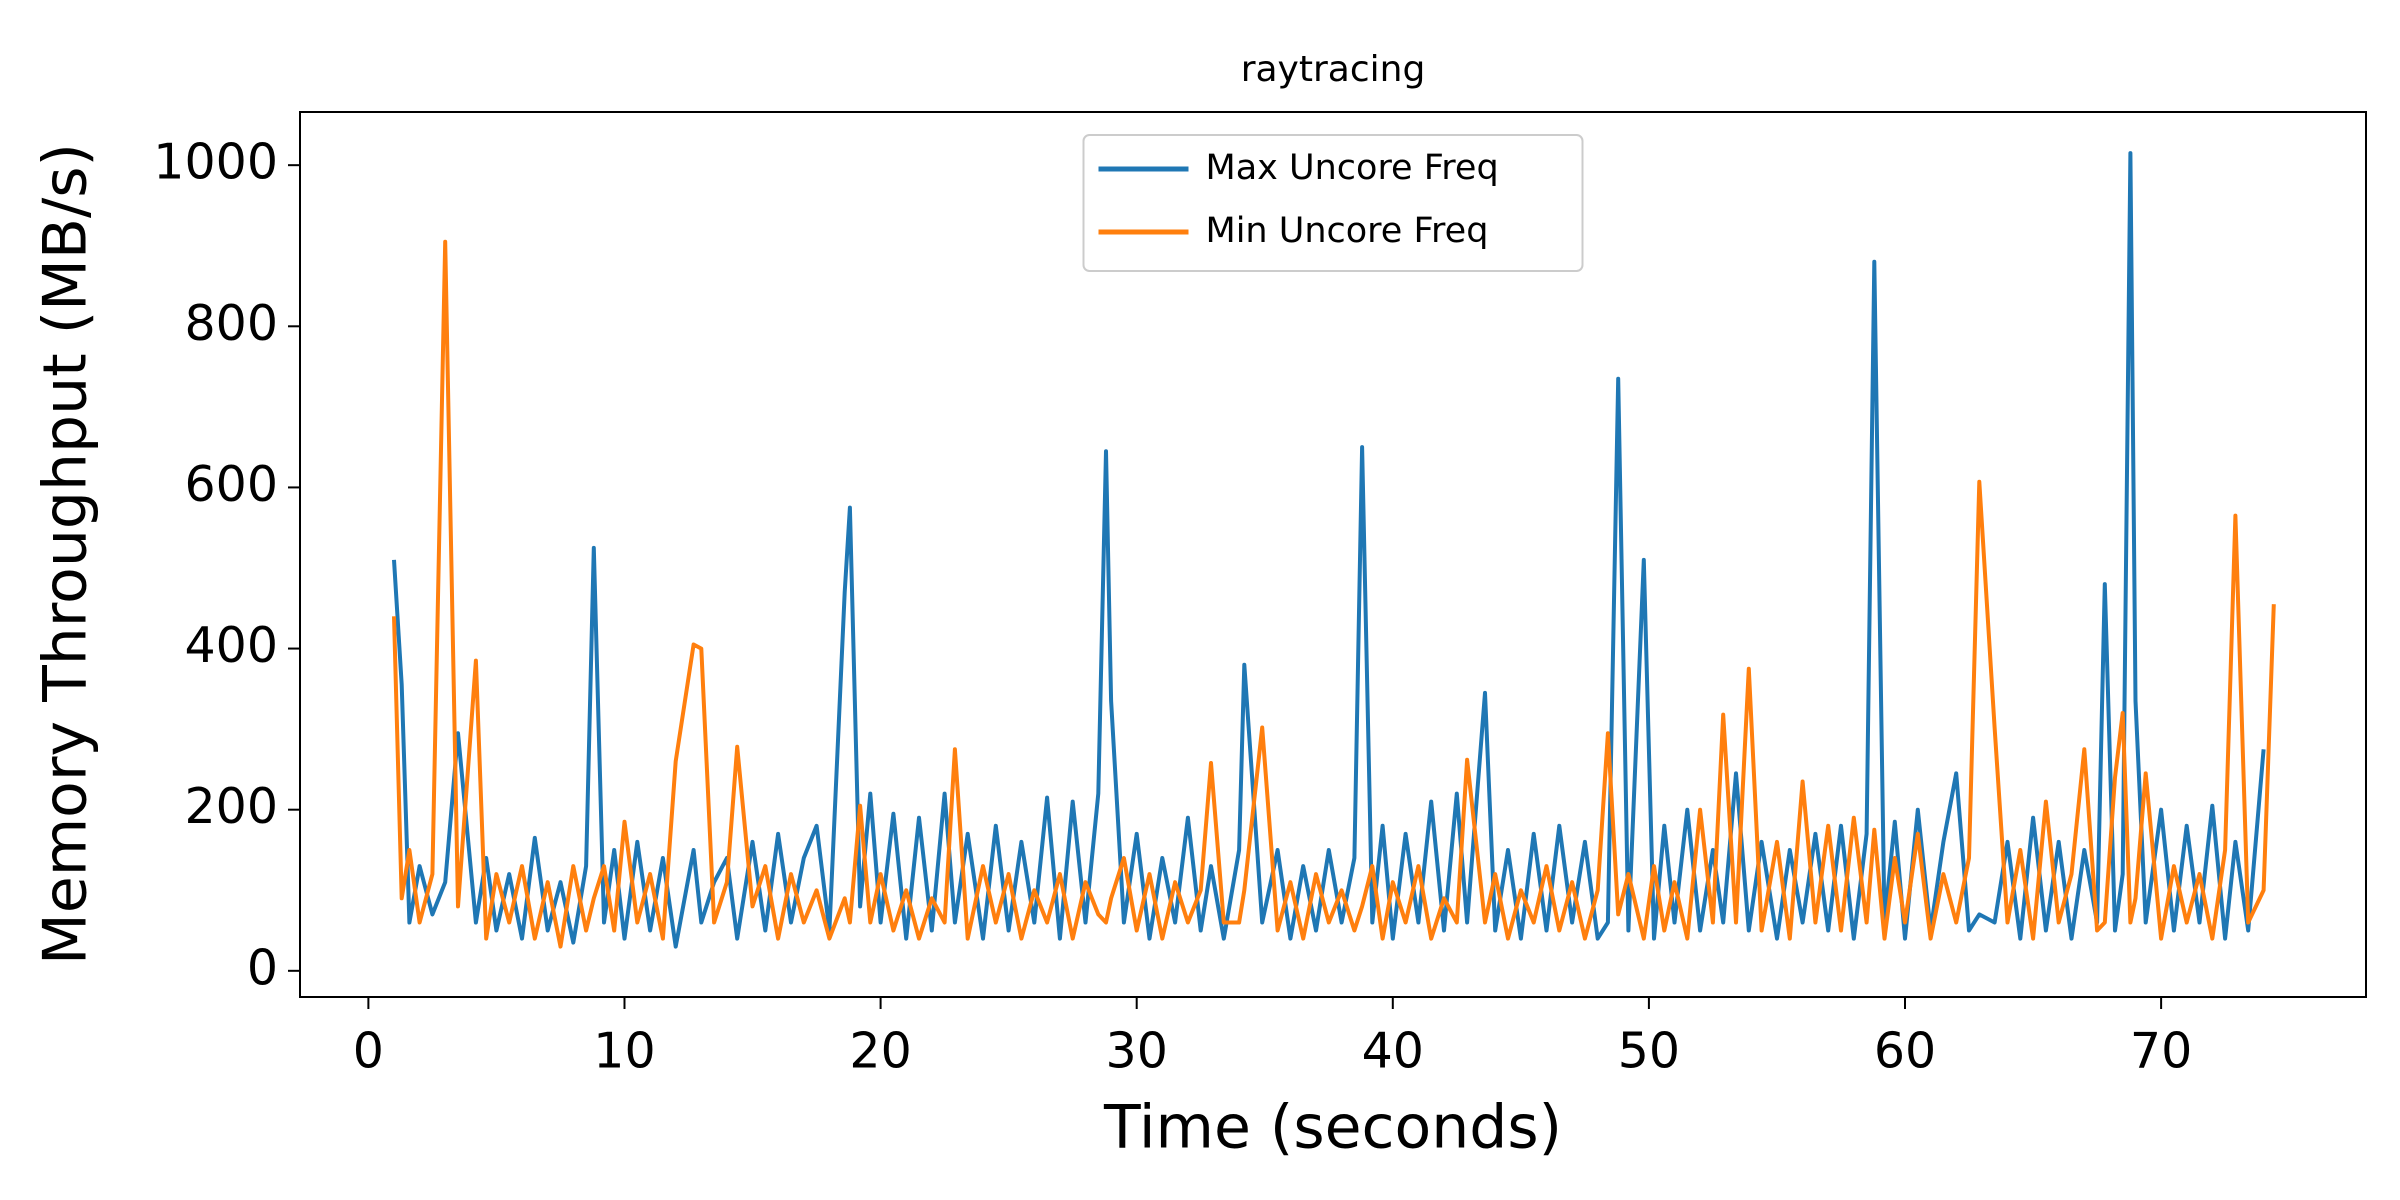 The width and height of the screenshot is (2400, 1200). What do you see at coordinates (1332, 1128) in the screenshot?
I see `x-axis-label: Time (seconds)` at bounding box center [1332, 1128].